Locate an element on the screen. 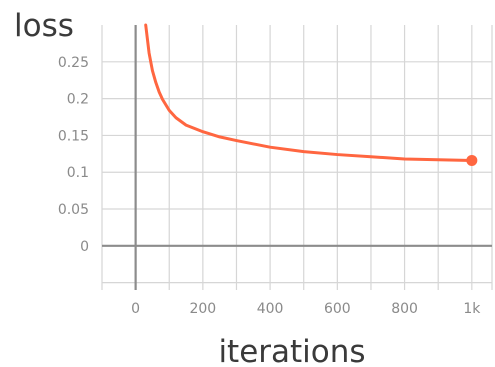  x-tick-label: 200 is located at coordinates (202, 309).